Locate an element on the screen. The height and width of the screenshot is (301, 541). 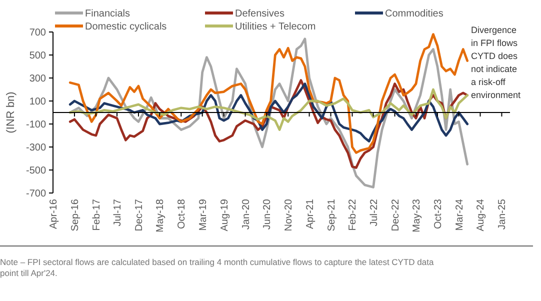
x-tick-label: Apr-16 is located at coordinates (54, 214).